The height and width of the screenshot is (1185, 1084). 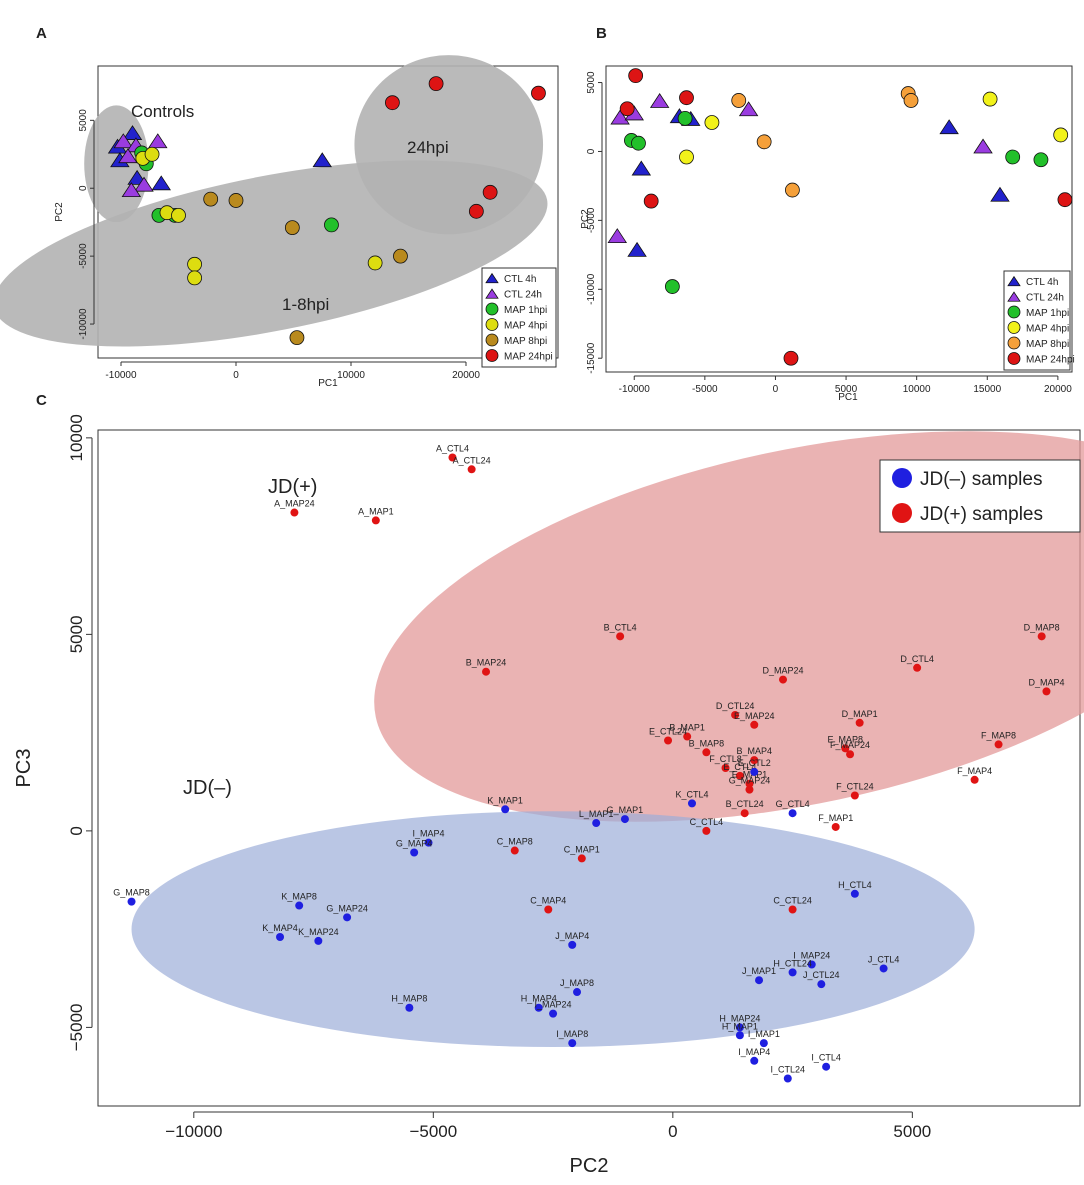 What do you see at coordinates (585, 219) in the screenshot?
I see `panel-b-ylabel: PC2` at bounding box center [585, 219].